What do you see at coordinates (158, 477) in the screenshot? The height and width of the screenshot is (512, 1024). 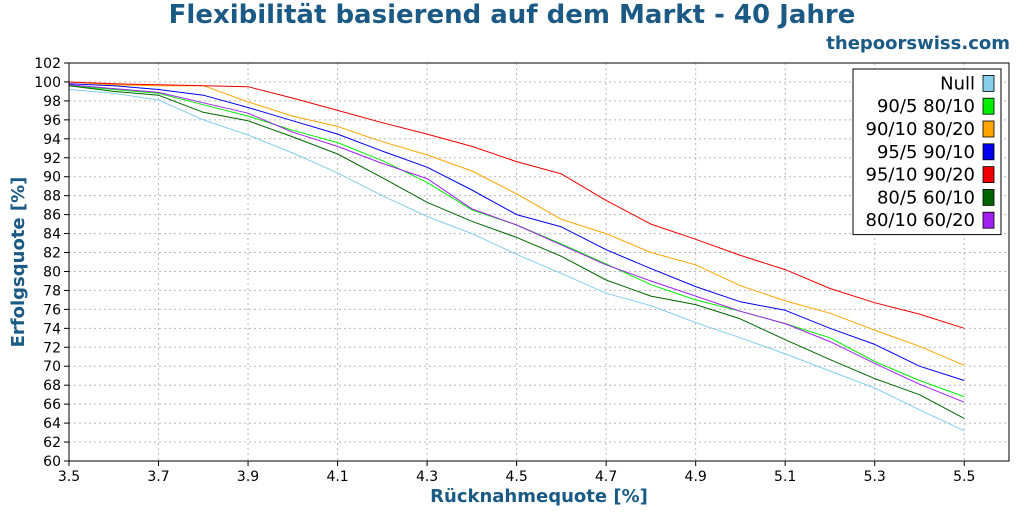 I see `x-tick-label: 3.7` at bounding box center [158, 477].